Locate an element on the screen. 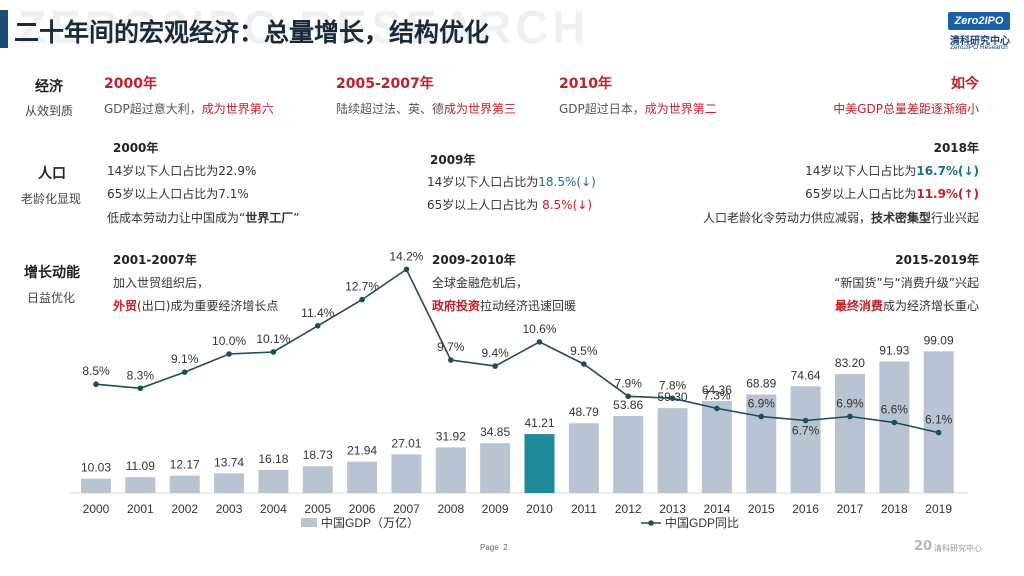 The width and height of the screenshot is (1024, 576). growth-p1-line2: 外贸(出口)成为重要经济增长点 is located at coordinates (196, 306).